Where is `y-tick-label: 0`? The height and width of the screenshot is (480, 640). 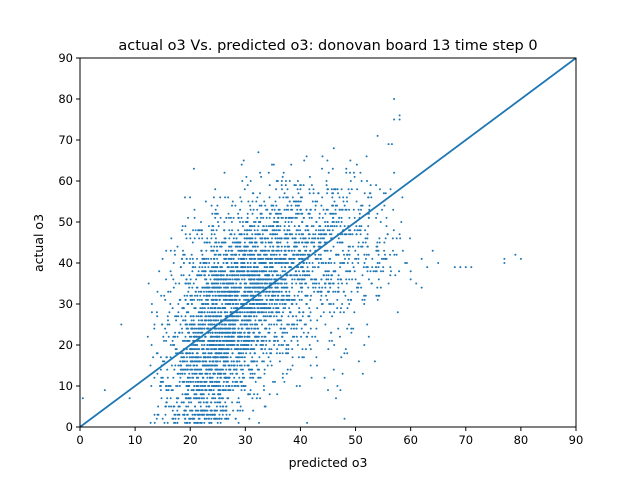
y-tick-label: 0 is located at coordinates (69, 427).